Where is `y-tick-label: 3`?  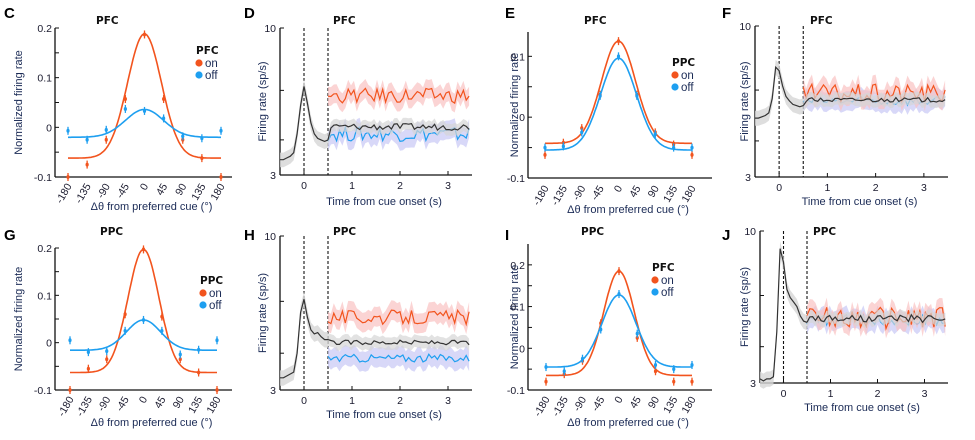 y-tick-label: 3 is located at coordinates (753, 384).